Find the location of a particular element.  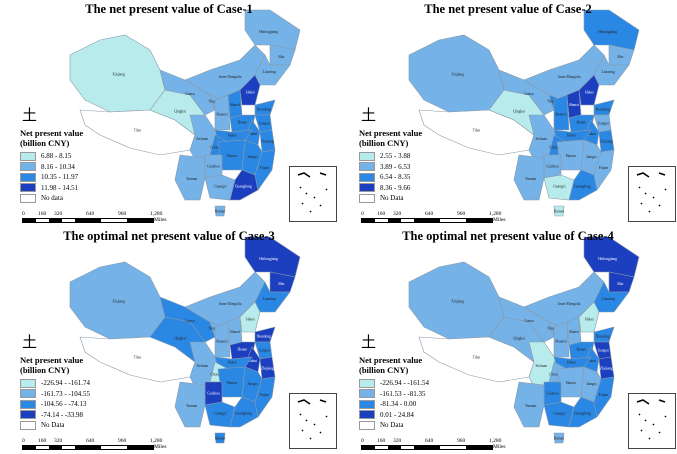

province-fujian is located at coordinates (604, 170).